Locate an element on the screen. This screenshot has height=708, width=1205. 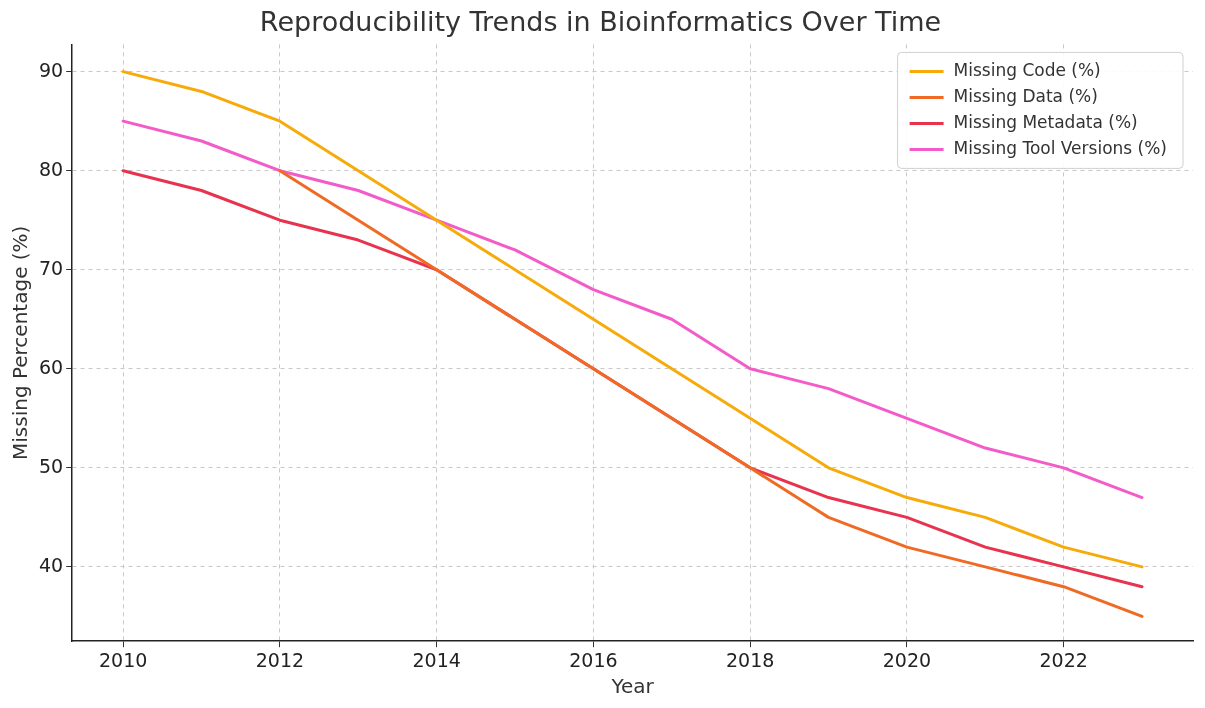
legend-label: Missing Metadata (%) is located at coordinates (1045, 121).